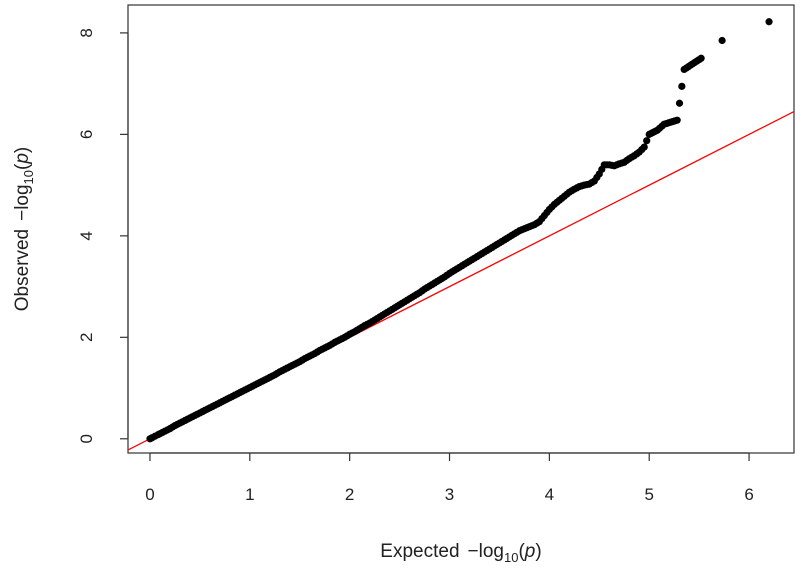 This screenshot has height=577, width=800. Describe the element at coordinates (648, 494) in the screenshot. I see `x-tick-label: 5` at that location.